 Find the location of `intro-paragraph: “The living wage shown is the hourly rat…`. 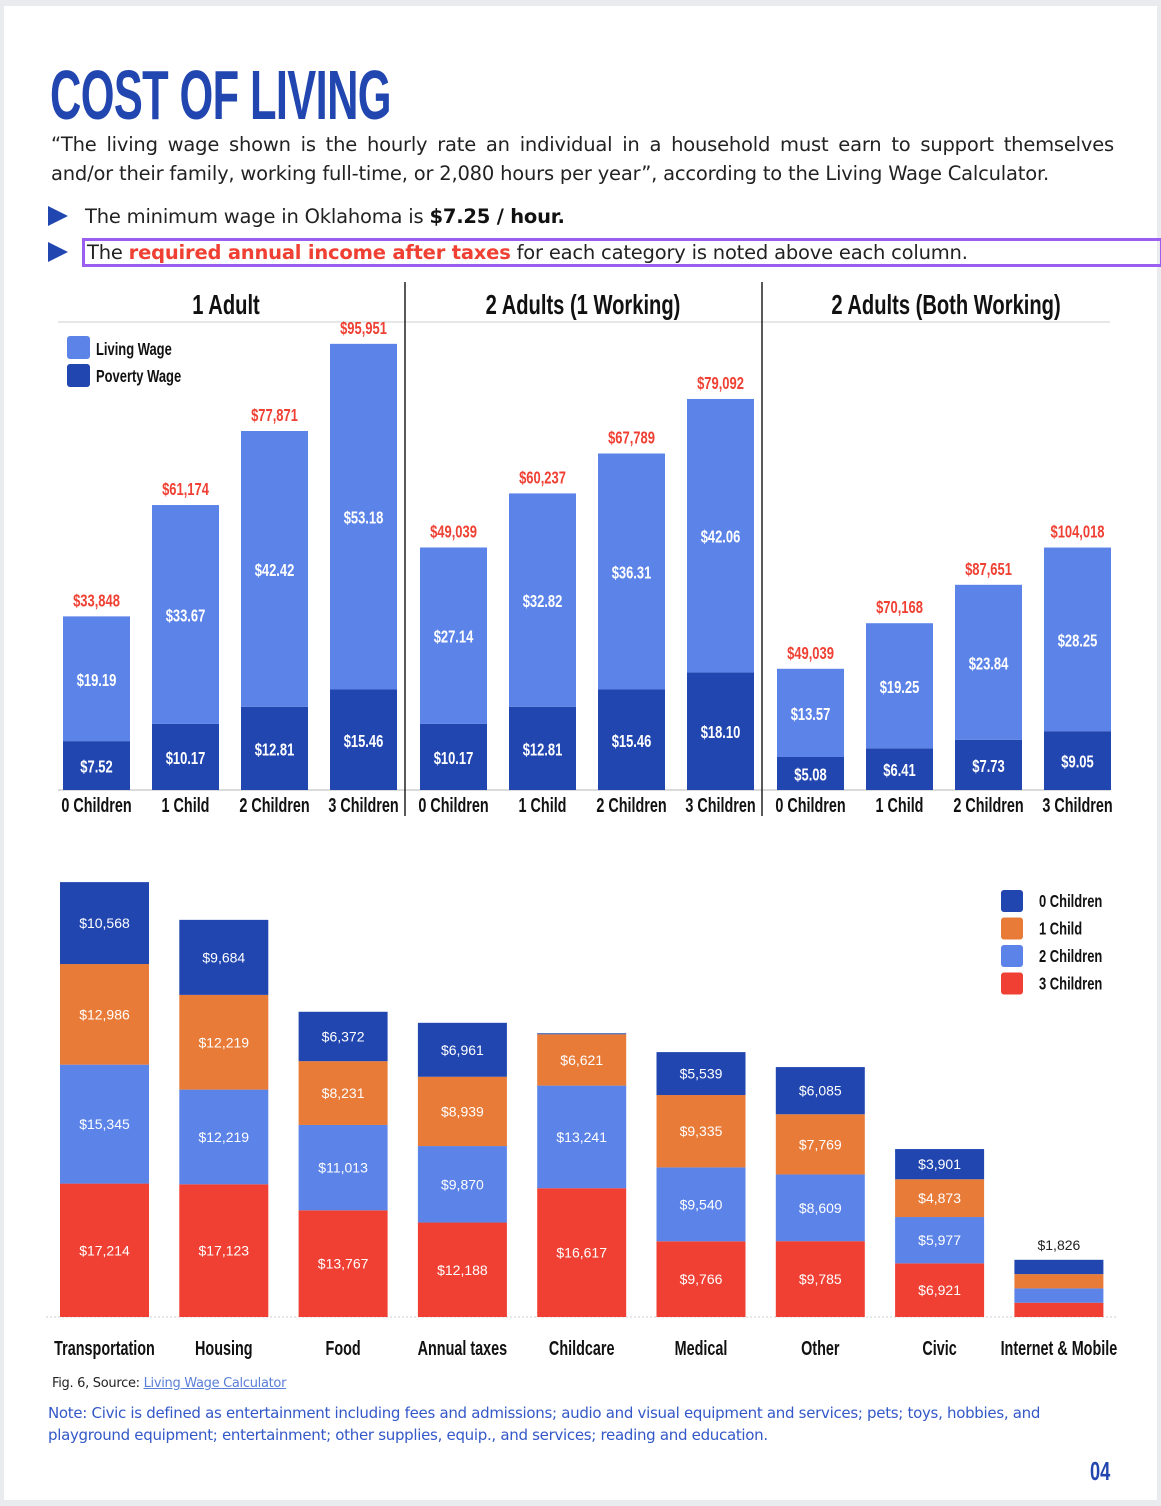

intro-paragraph: “The living wage shown is the hourly rat… is located at coordinates (582, 159).